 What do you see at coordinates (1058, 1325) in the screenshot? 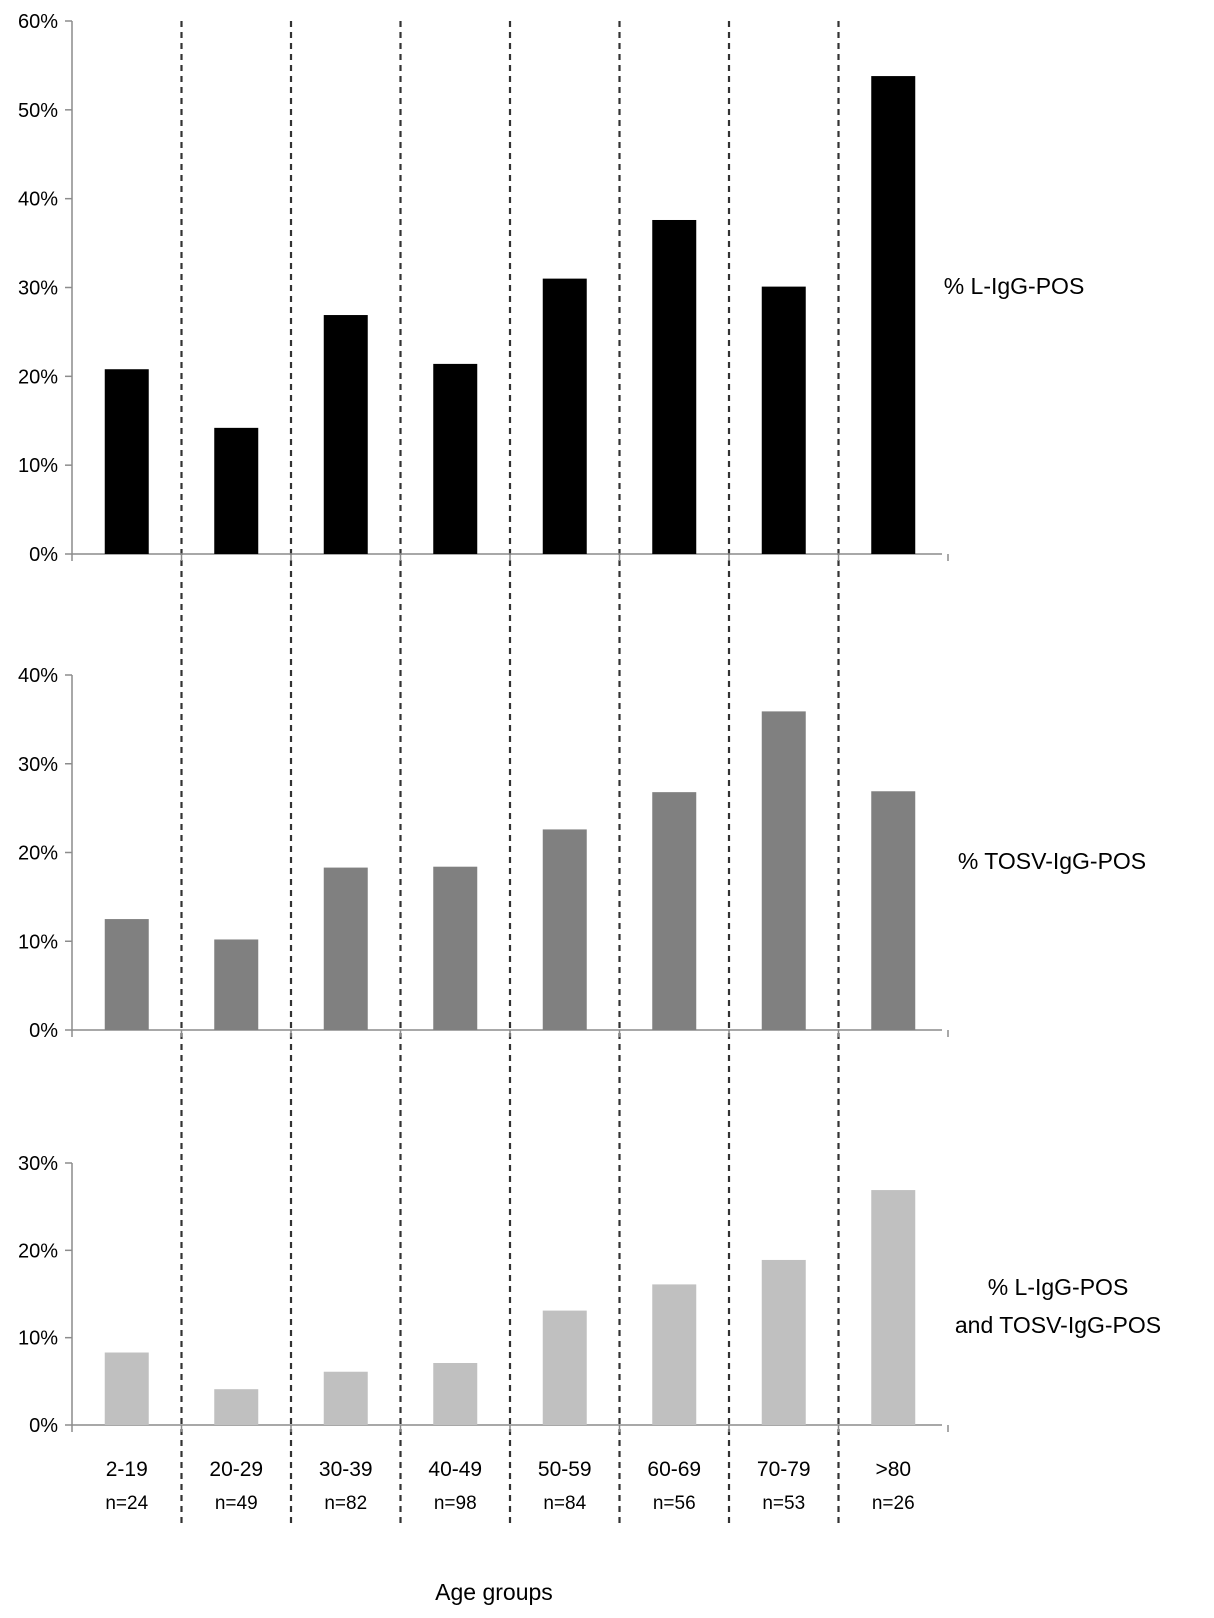
I see `series-label-both-line2: and TOSV-IgG-POS` at bounding box center [1058, 1325].